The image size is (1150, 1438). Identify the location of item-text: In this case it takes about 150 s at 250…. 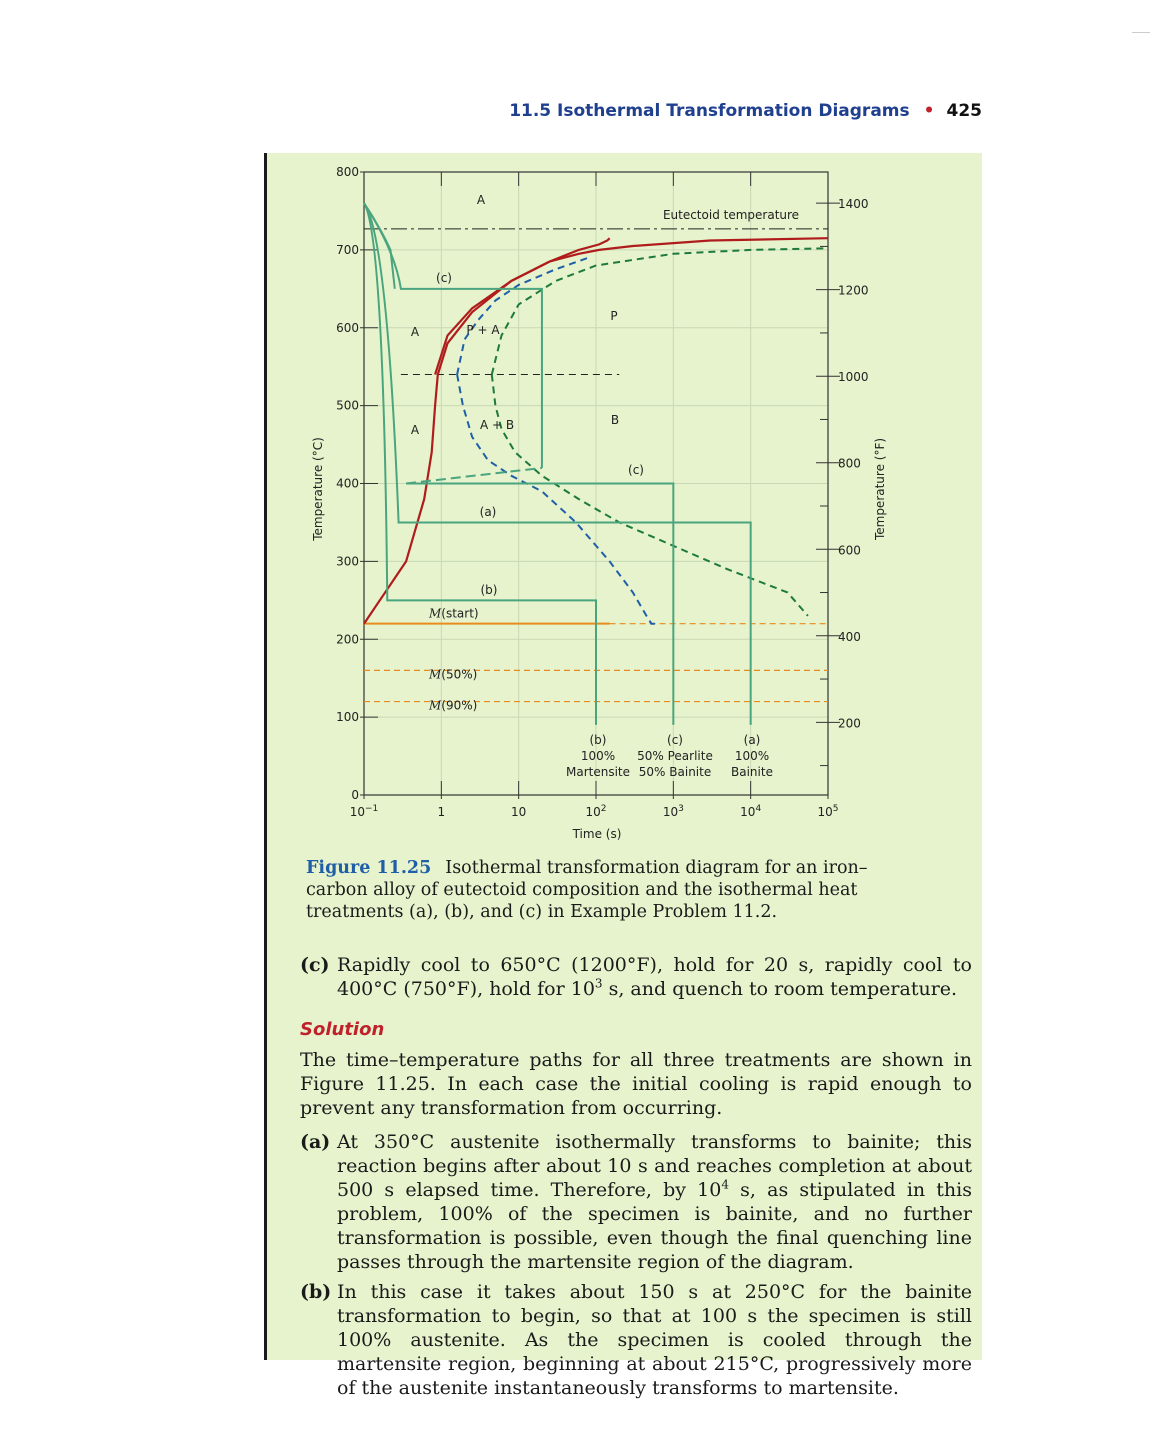
(654, 1340).